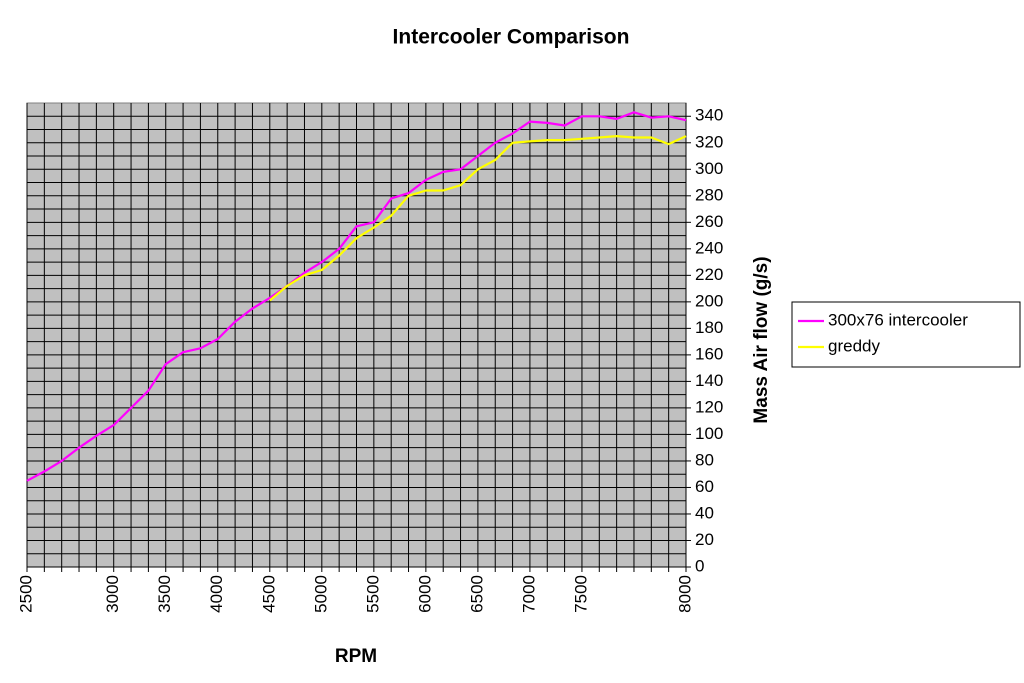 Image resolution: width=1024 pixels, height=683 pixels. I want to click on chart-title: Intercooler Comparison, so click(511, 37).